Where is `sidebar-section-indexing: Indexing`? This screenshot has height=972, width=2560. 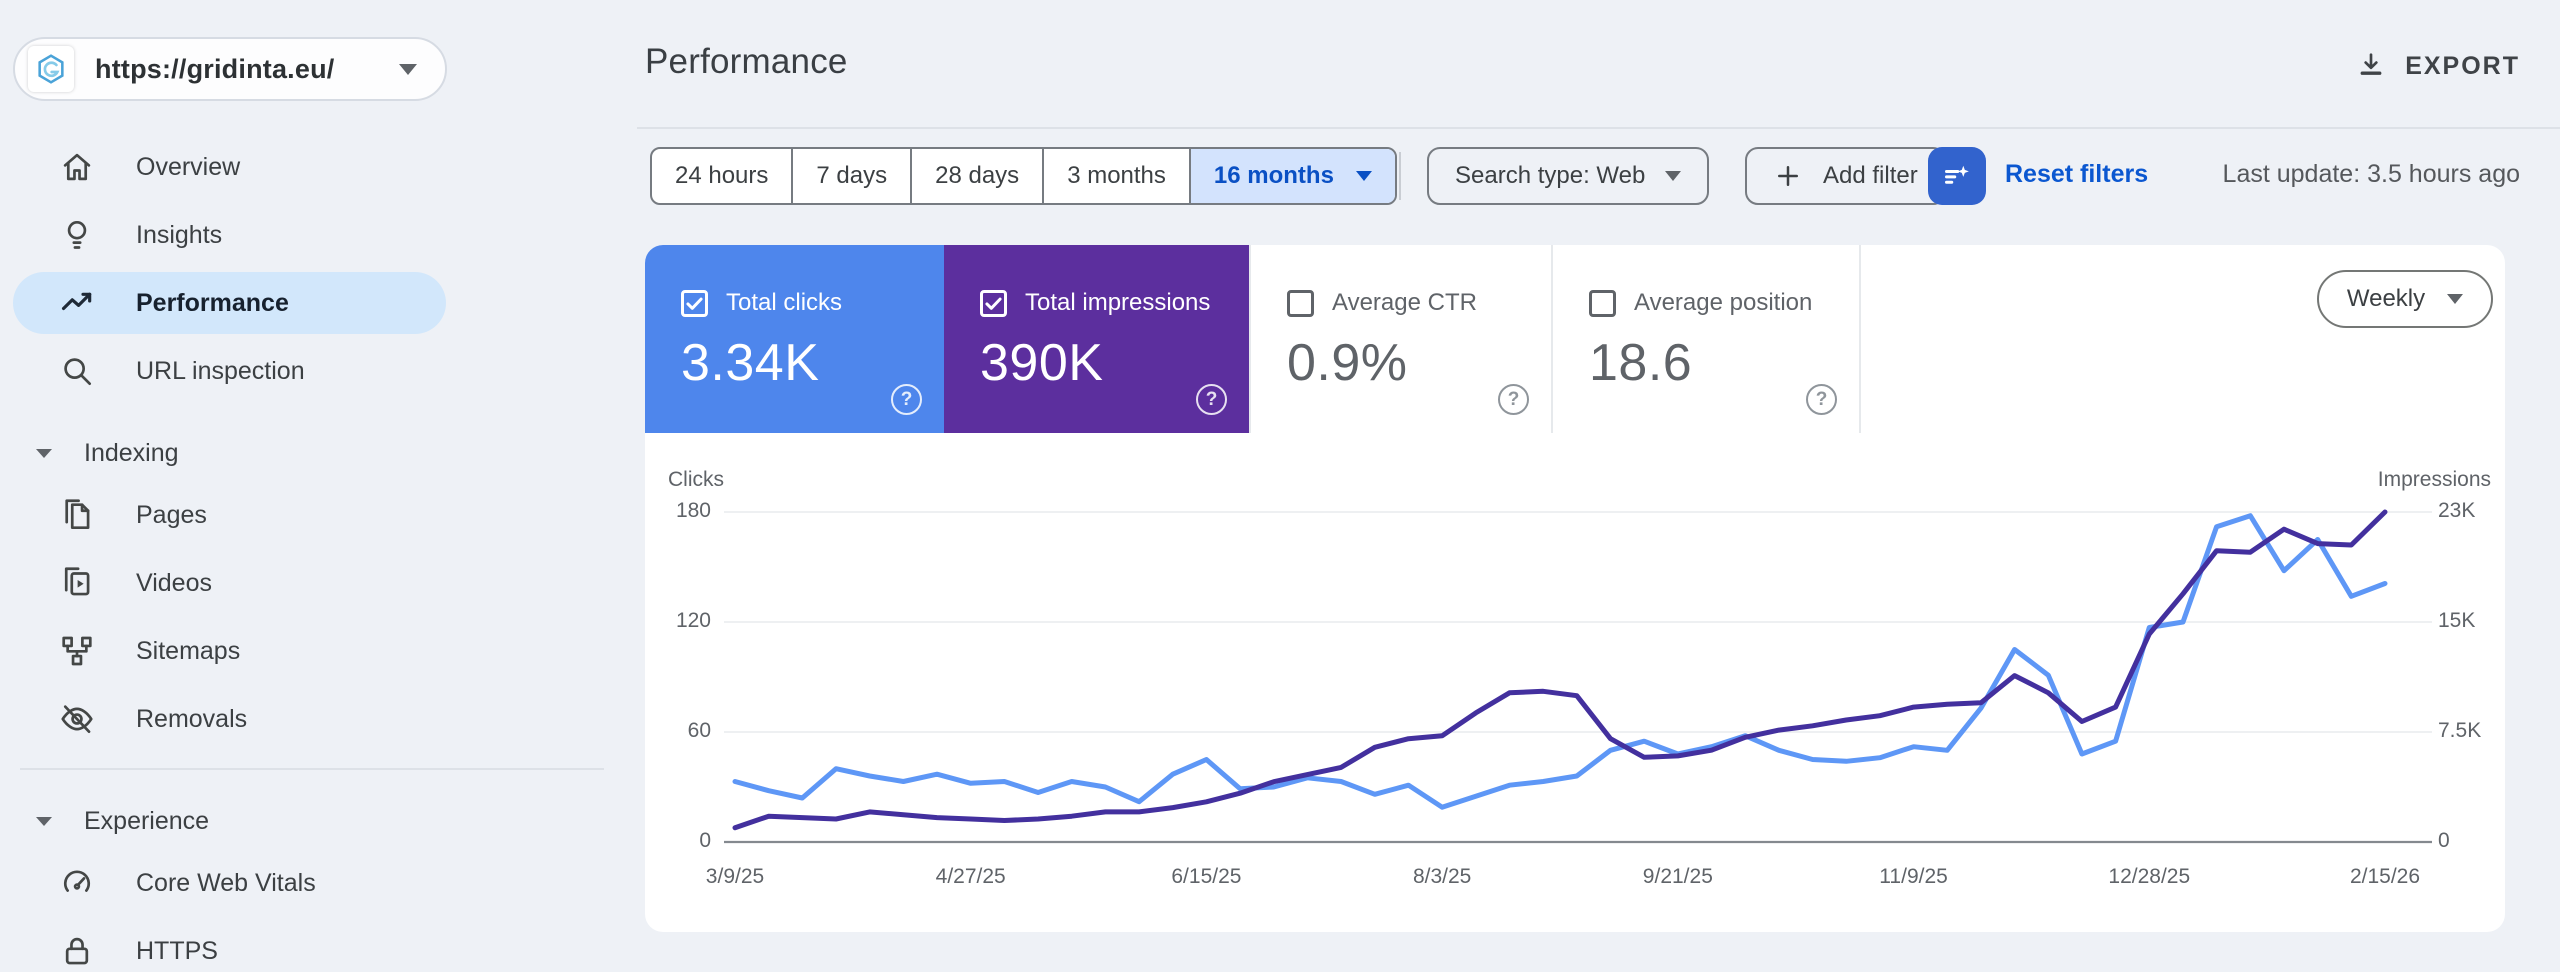
sidebar-section-indexing: Indexing is located at coordinates (306, 453).